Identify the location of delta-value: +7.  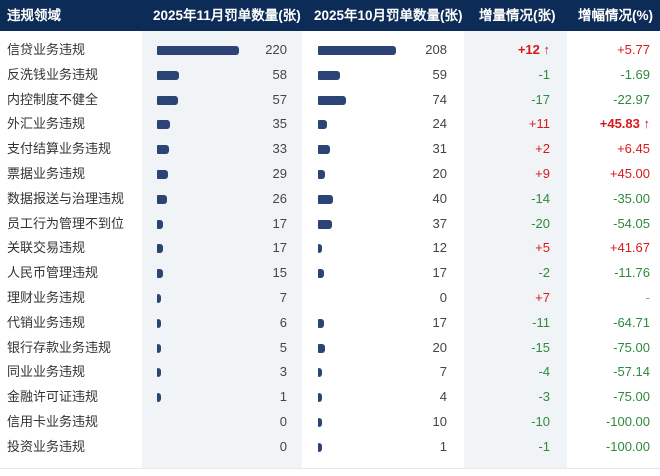
(542, 297).